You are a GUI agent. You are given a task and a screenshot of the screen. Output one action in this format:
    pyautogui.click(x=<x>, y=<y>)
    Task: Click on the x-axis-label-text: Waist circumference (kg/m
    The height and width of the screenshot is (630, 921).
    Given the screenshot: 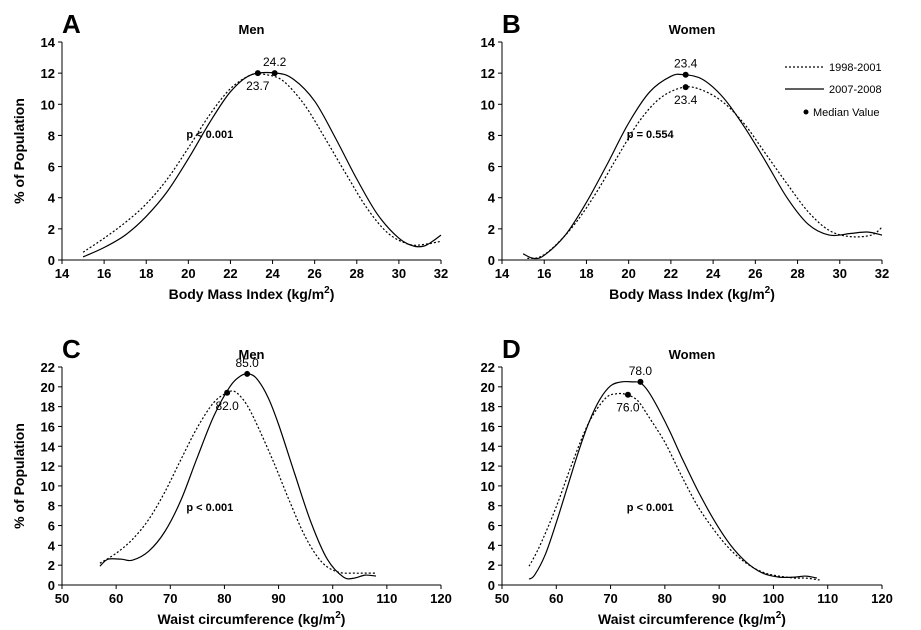 What is the action you would take?
    pyautogui.click(x=247, y=619)
    